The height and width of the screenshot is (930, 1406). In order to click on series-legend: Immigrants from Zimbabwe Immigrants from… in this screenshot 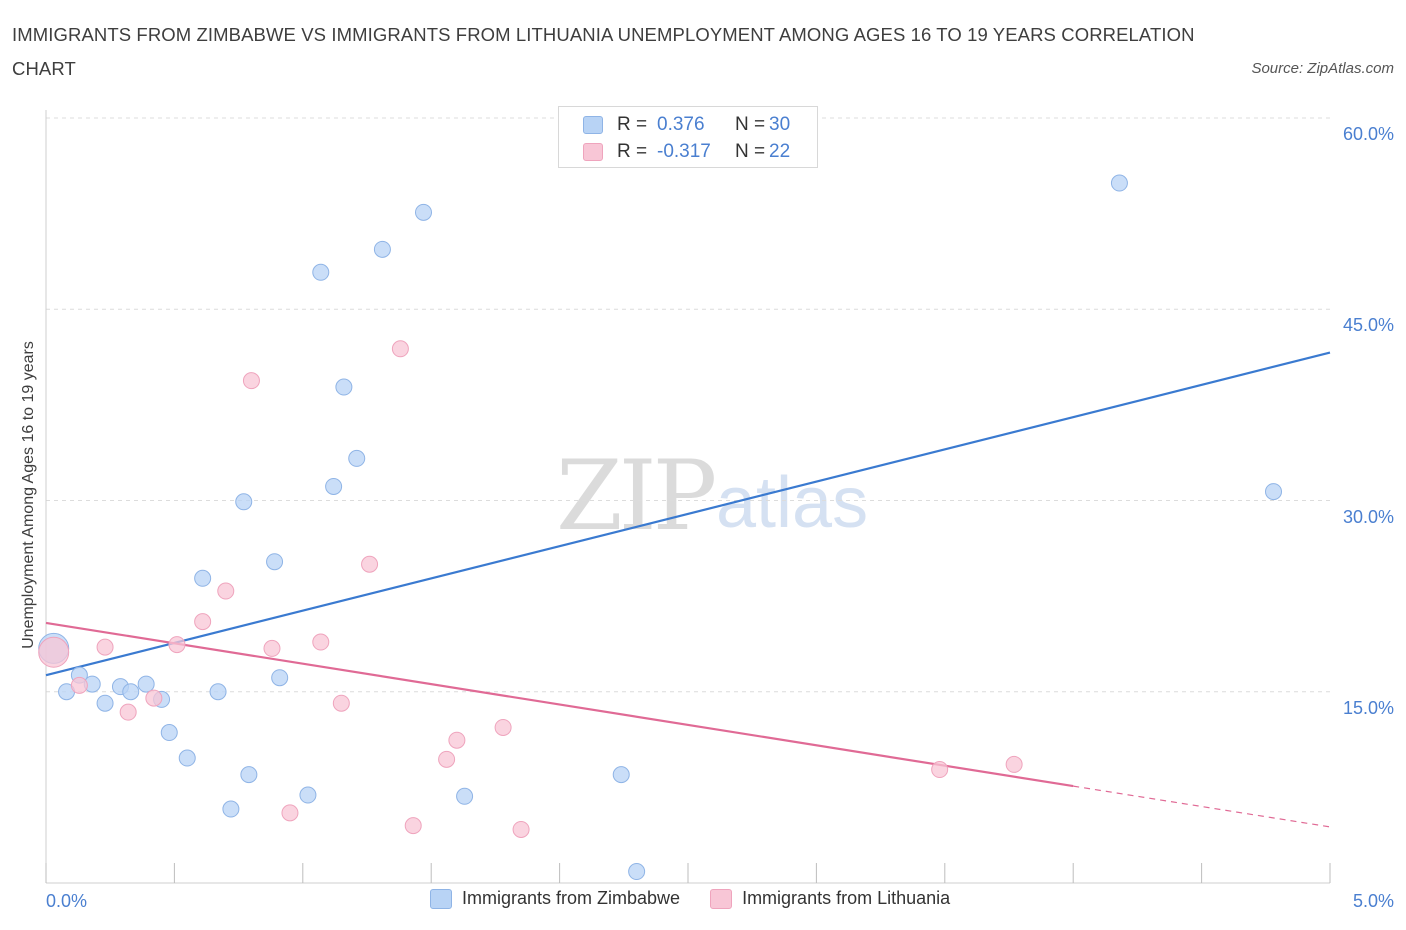, I will do `click(705, 898)`.